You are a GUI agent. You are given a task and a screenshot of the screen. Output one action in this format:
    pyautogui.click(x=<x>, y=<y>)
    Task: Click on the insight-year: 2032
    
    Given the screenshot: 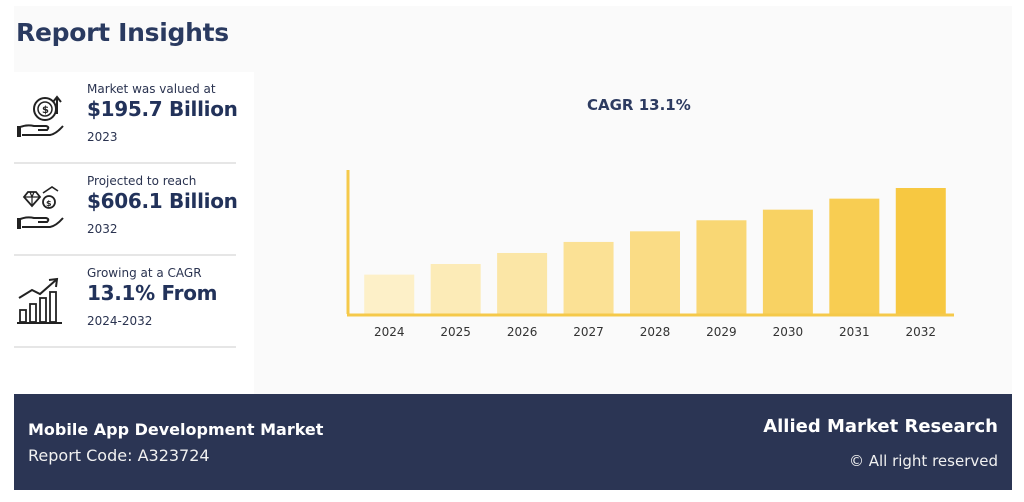 What is the action you would take?
    pyautogui.click(x=102, y=229)
    